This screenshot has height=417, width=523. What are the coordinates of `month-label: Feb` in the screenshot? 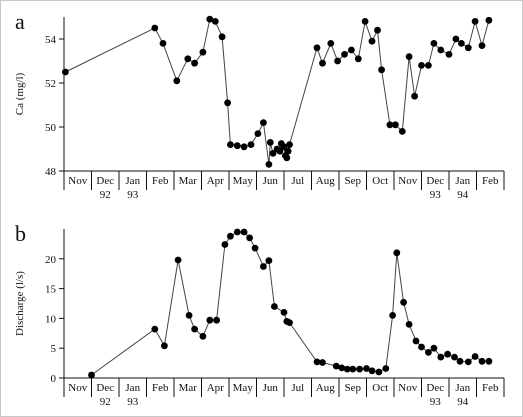 It's located at (490, 181).